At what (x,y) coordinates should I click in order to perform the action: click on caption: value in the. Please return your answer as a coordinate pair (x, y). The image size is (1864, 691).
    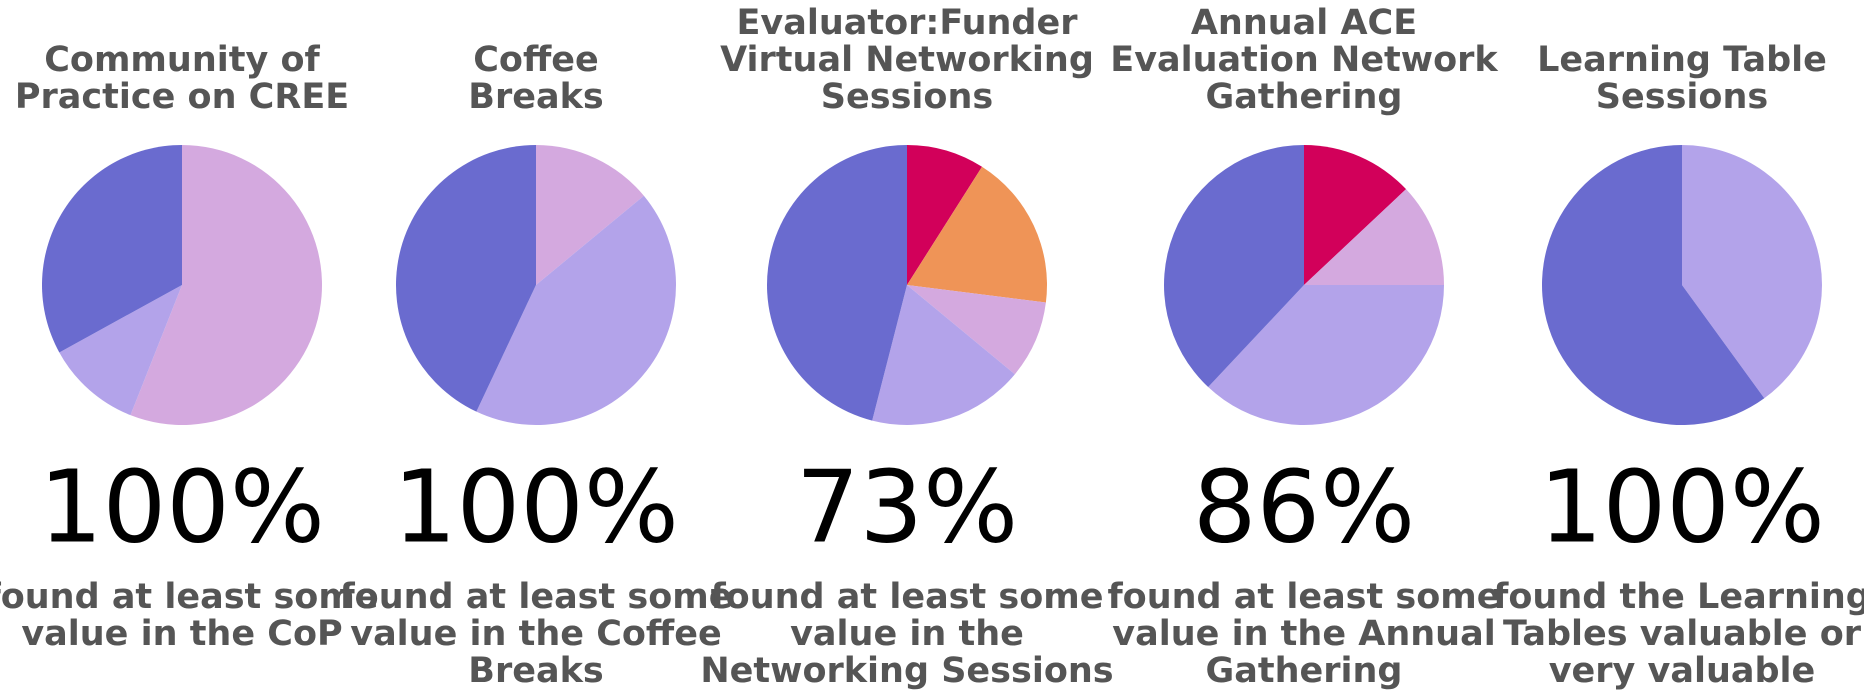
    Looking at the image, I should click on (907, 634).